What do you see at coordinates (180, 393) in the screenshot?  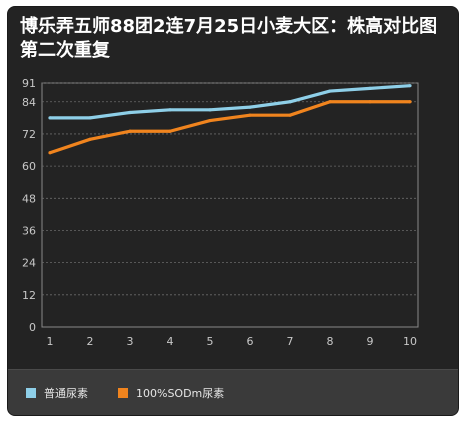 I see `legend-label-1: 100%SODm尿素` at bounding box center [180, 393].